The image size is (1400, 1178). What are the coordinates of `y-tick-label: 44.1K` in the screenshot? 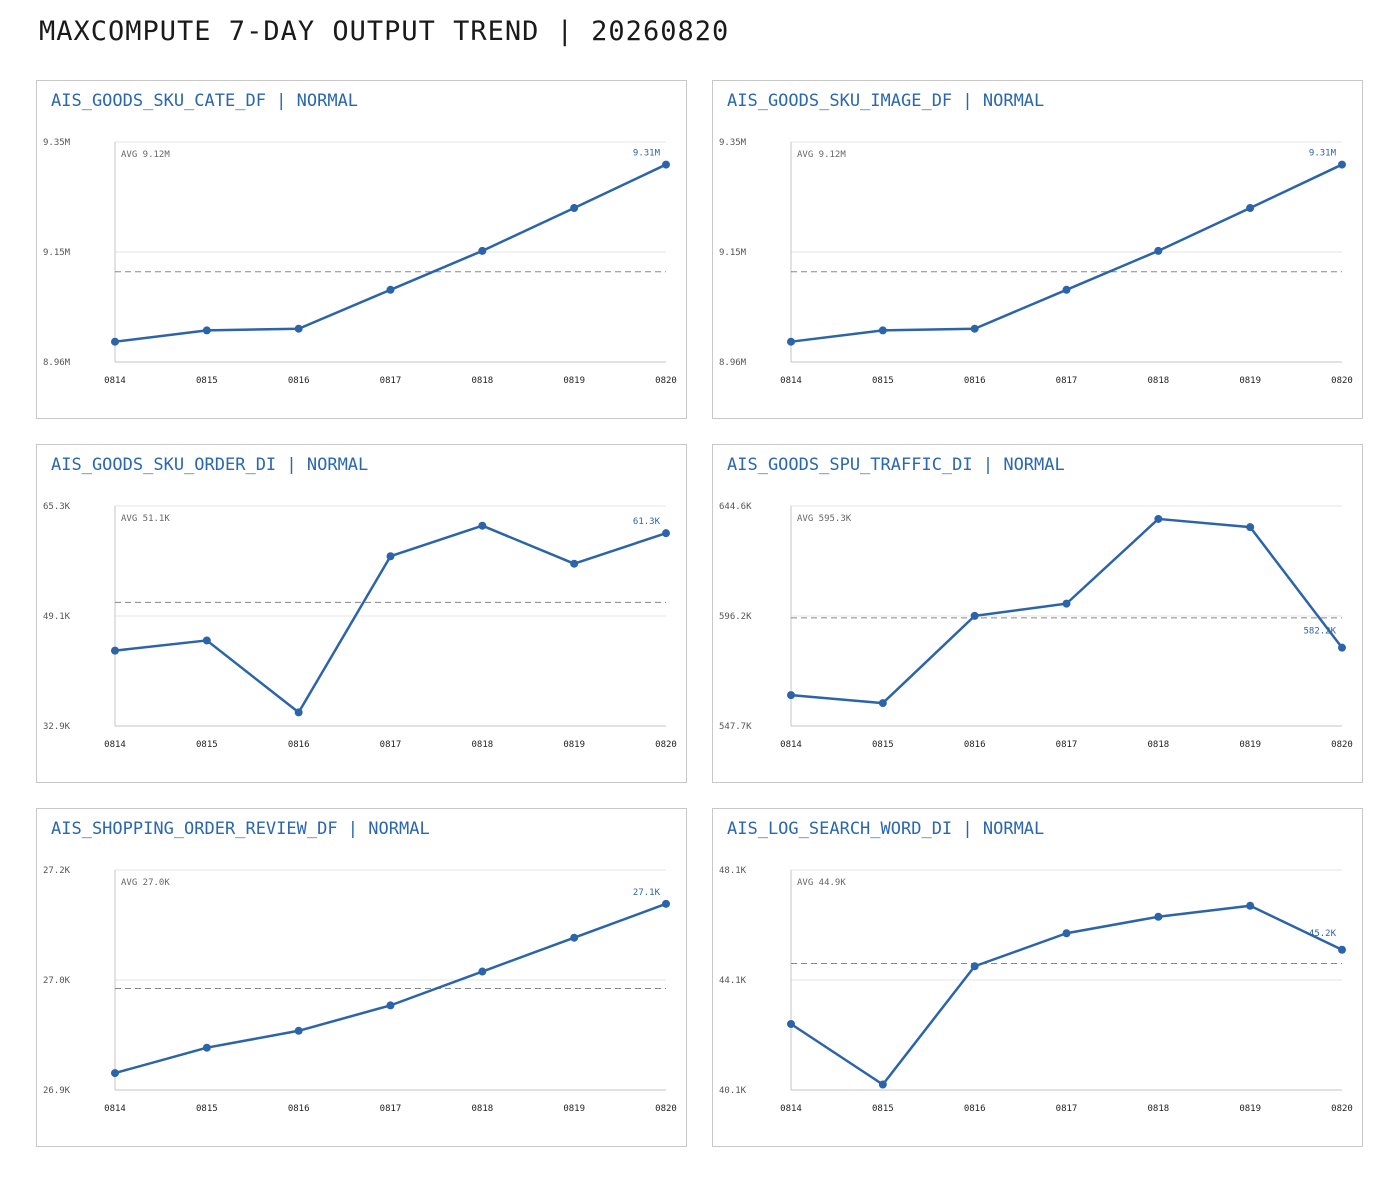 It's located at (733, 981).